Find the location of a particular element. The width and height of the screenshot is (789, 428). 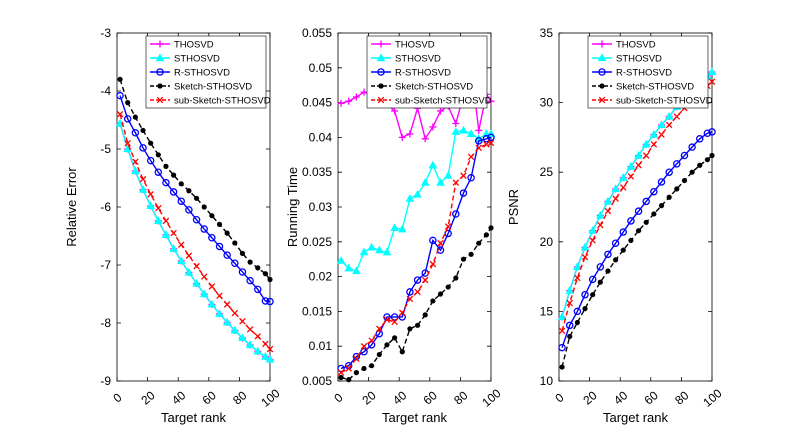

series-thosvd is located at coordinates (195, 241).